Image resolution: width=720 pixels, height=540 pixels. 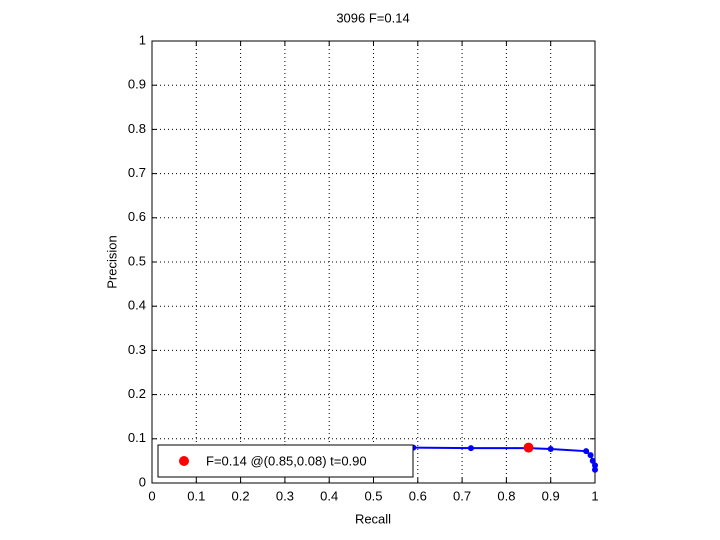 What do you see at coordinates (373, 518) in the screenshot?
I see `x-axis-label: Recall` at bounding box center [373, 518].